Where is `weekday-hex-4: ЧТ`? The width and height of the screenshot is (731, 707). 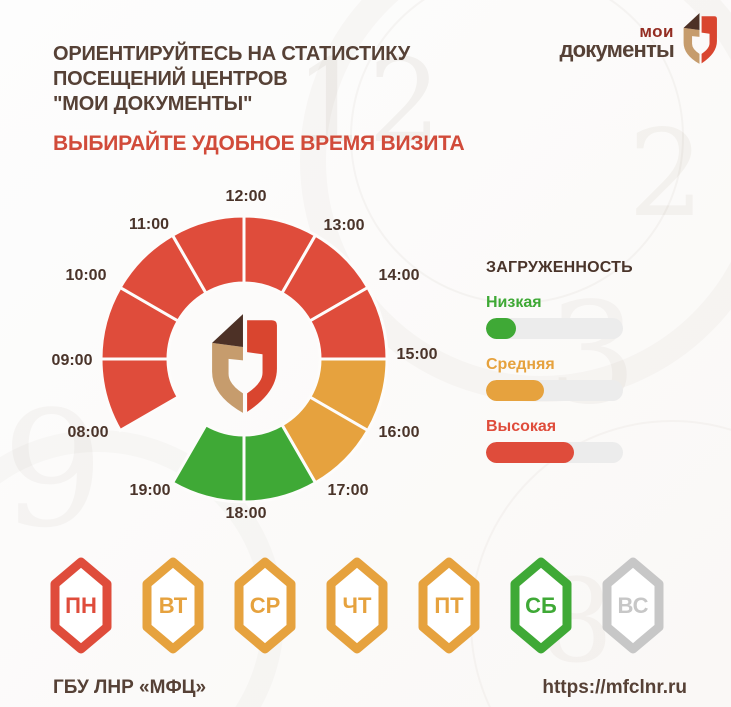
weekday-hex-4: ЧТ is located at coordinates (357, 605).